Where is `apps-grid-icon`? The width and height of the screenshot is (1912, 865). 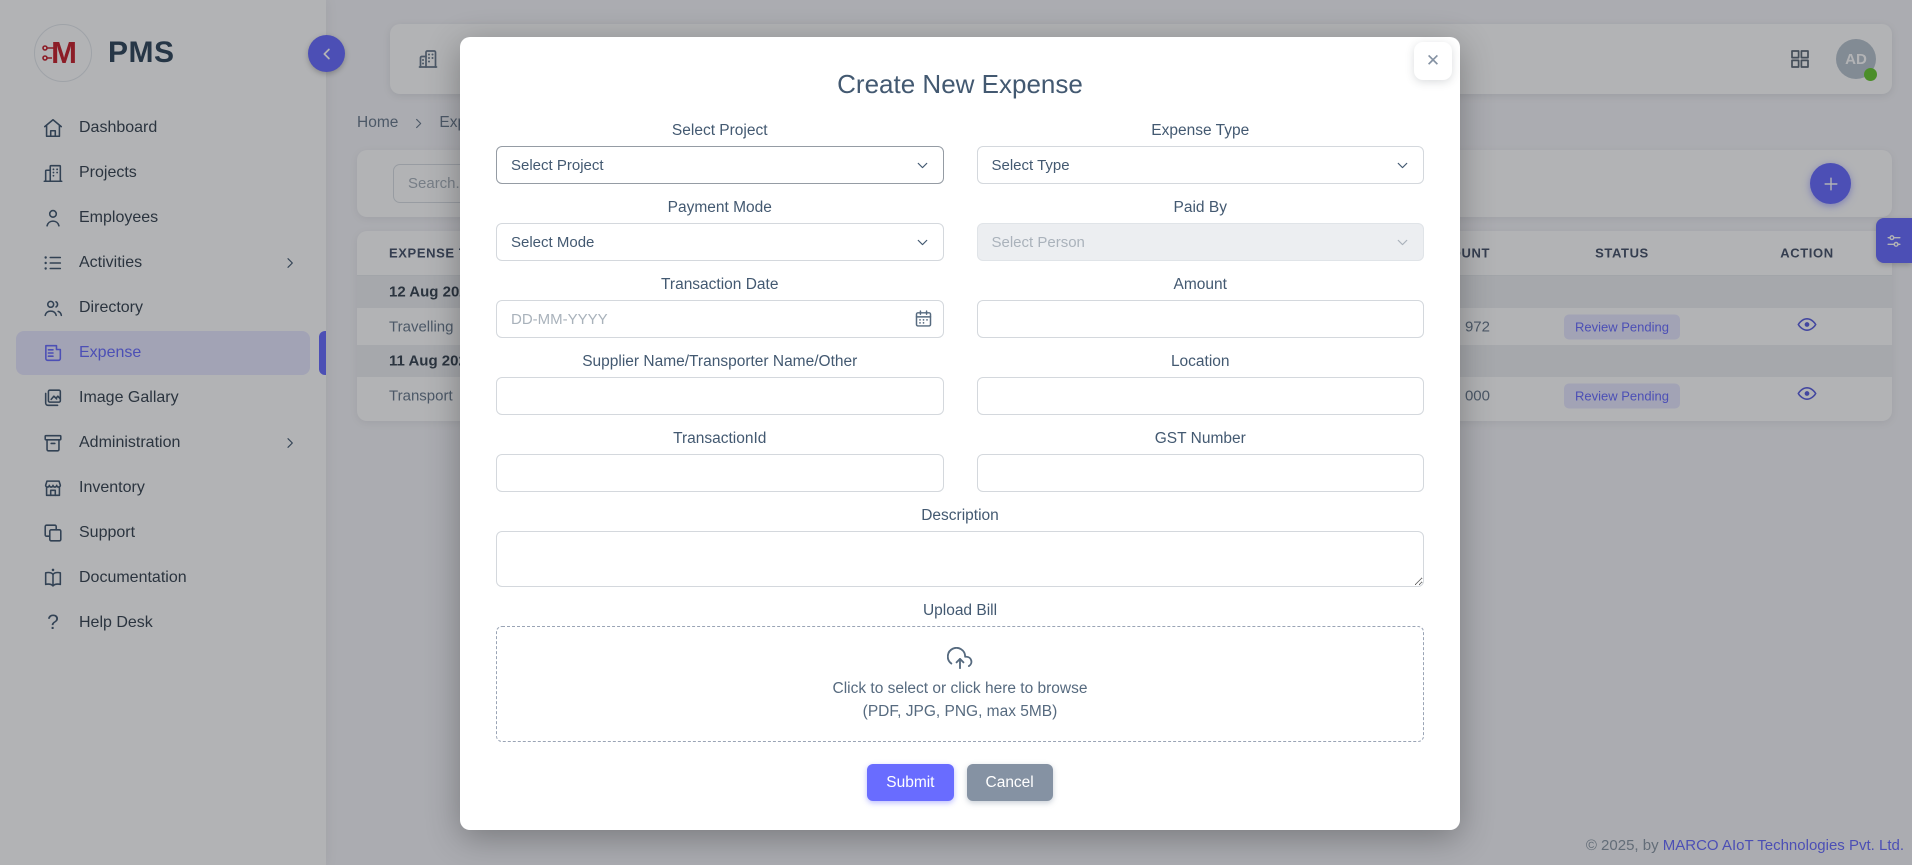
apps-grid-icon is located at coordinates (1800, 59).